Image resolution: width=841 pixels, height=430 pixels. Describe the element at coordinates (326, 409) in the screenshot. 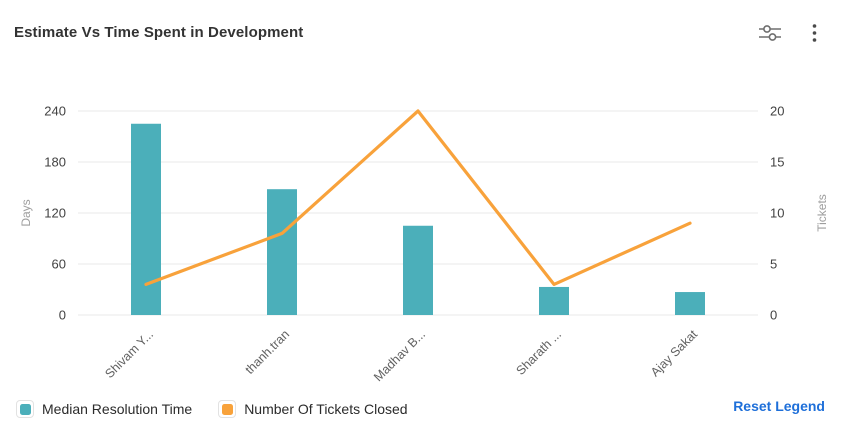

I see `legend-label: Number Of Tickets Closed` at that location.